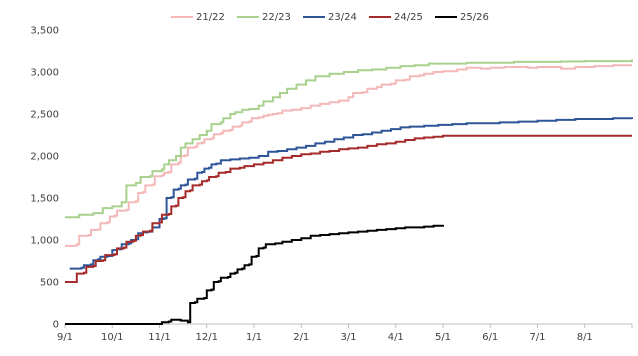 This screenshot has height=356, width=638. What do you see at coordinates (443, 337) in the screenshot?
I see `x-tick-label: 5/1` at bounding box center [443, 337].